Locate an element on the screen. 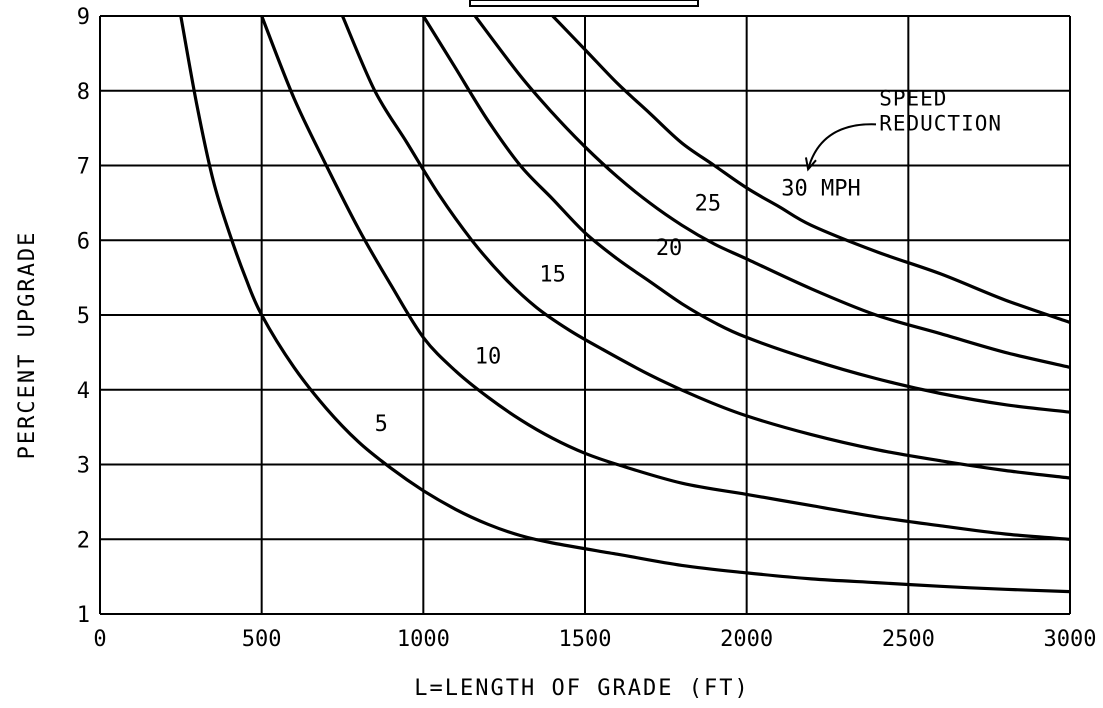  curve-label: 25 is located at coordinates (708, 203).